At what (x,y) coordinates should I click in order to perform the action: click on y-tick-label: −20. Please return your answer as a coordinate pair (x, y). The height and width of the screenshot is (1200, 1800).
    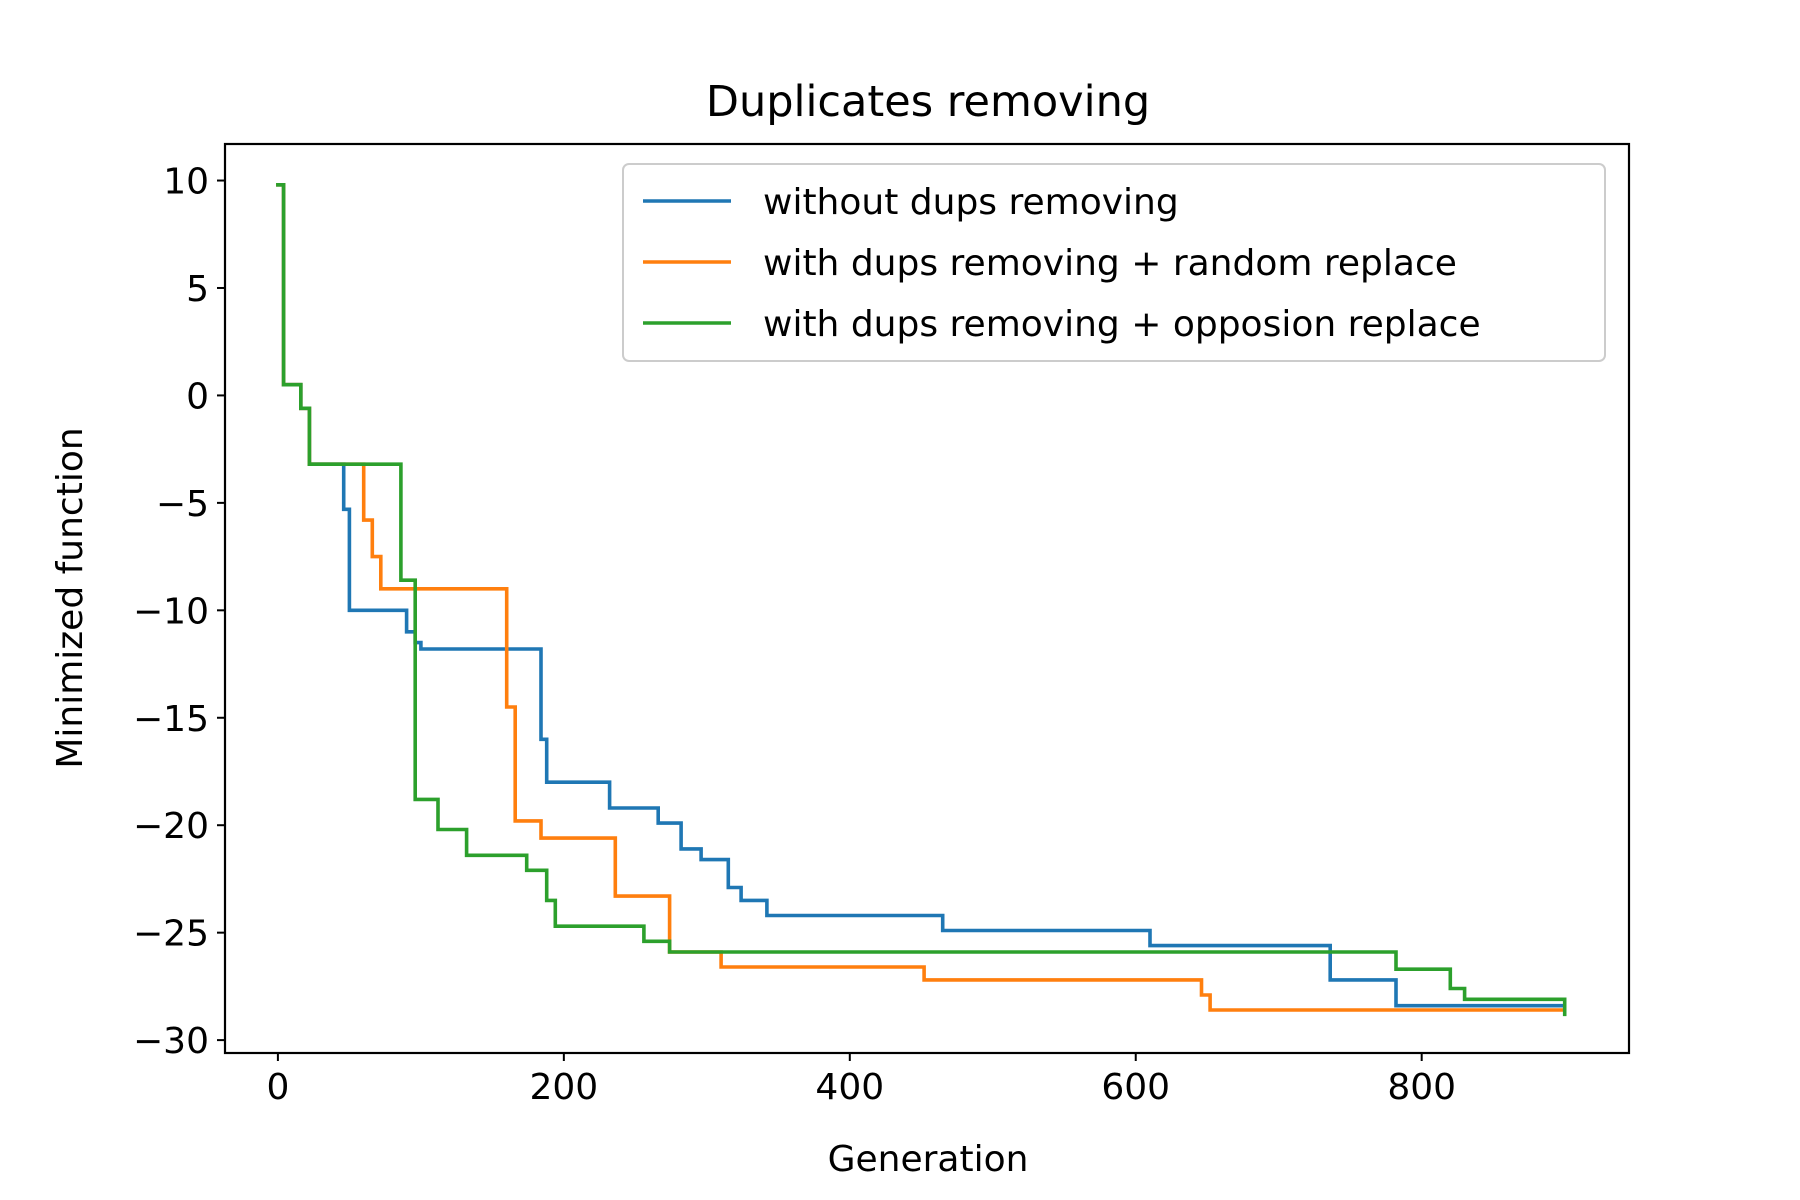
    Looking at the image, I should click on (171, 826).